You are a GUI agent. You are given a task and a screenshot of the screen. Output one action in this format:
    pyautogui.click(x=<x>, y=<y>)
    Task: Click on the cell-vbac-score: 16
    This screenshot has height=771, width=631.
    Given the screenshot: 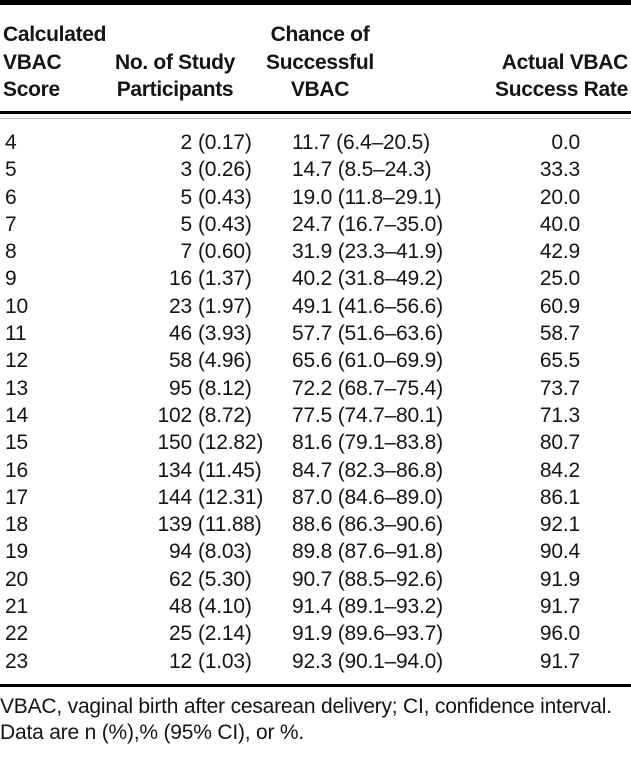 What is the action you would take?
    pyautogui.click(x=16, y=470)
    